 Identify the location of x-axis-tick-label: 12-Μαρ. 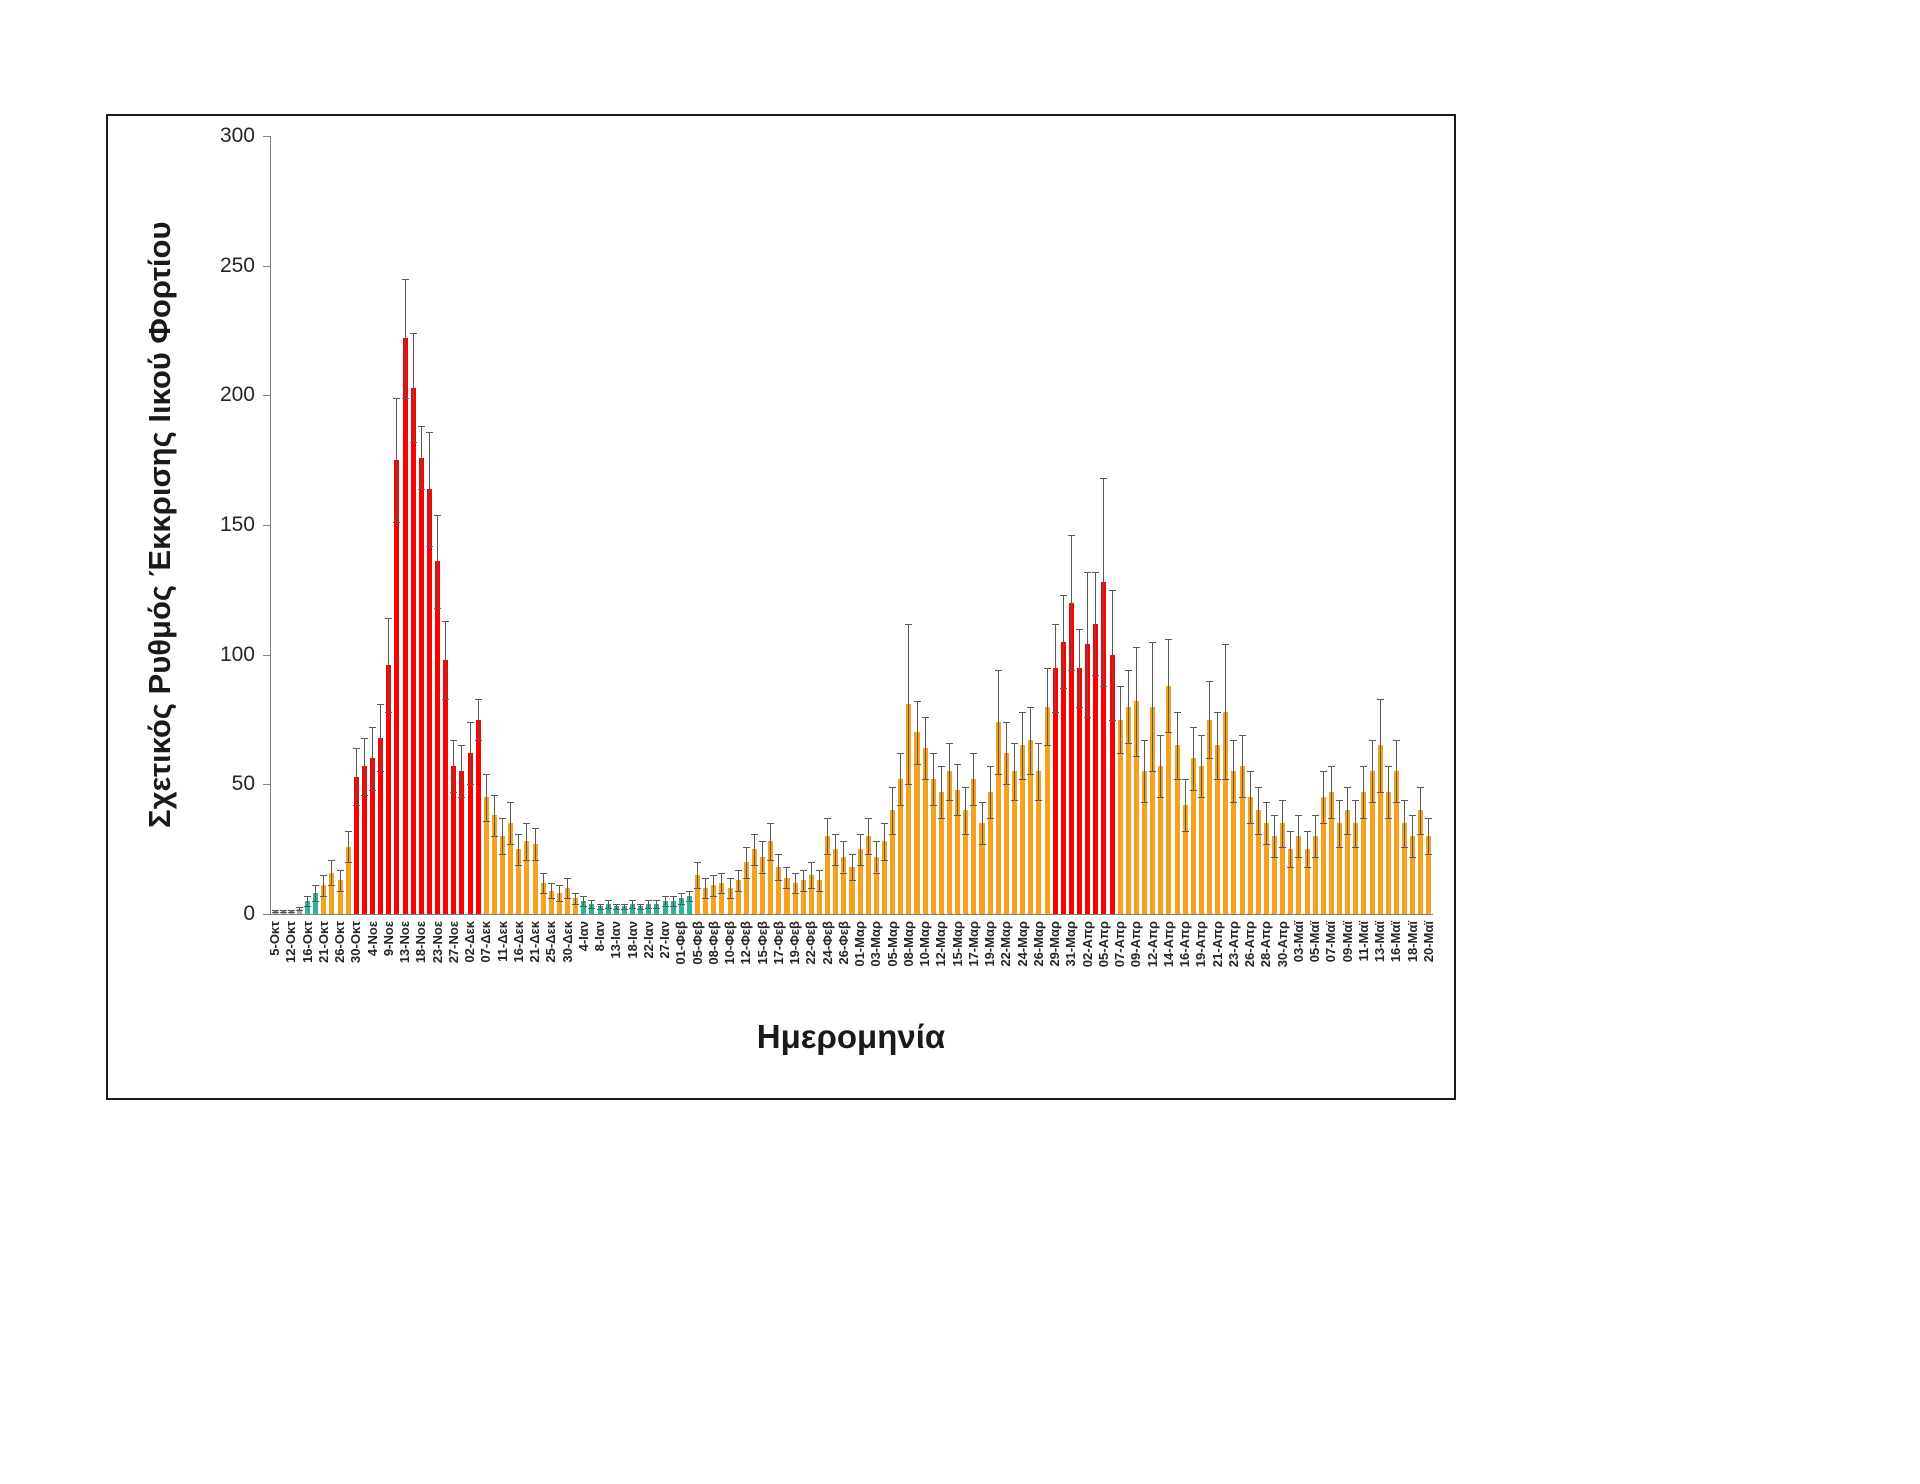
(941, 944).